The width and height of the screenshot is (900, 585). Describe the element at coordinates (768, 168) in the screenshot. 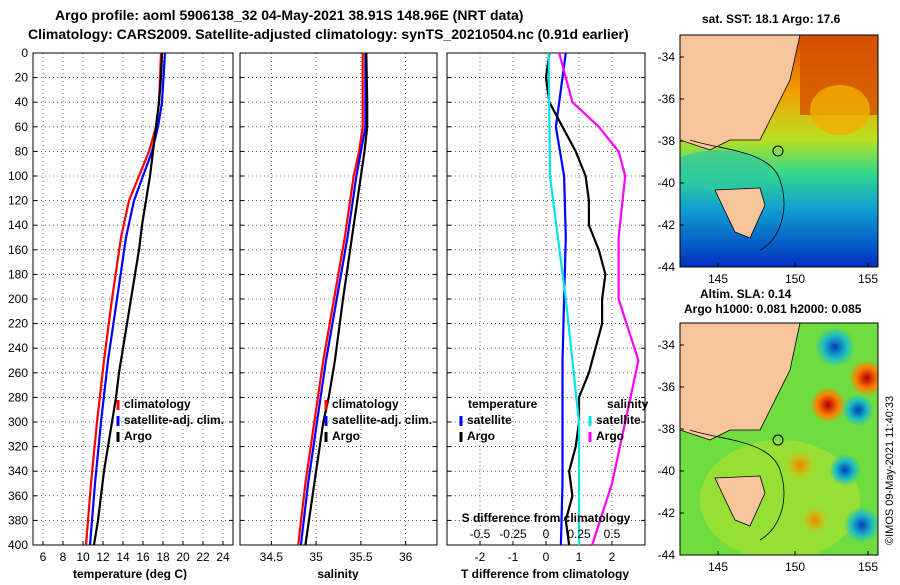

I see `sst-map-ticks: 145 150 155 -34 -36 -38 -40 -42 -44` at that location.